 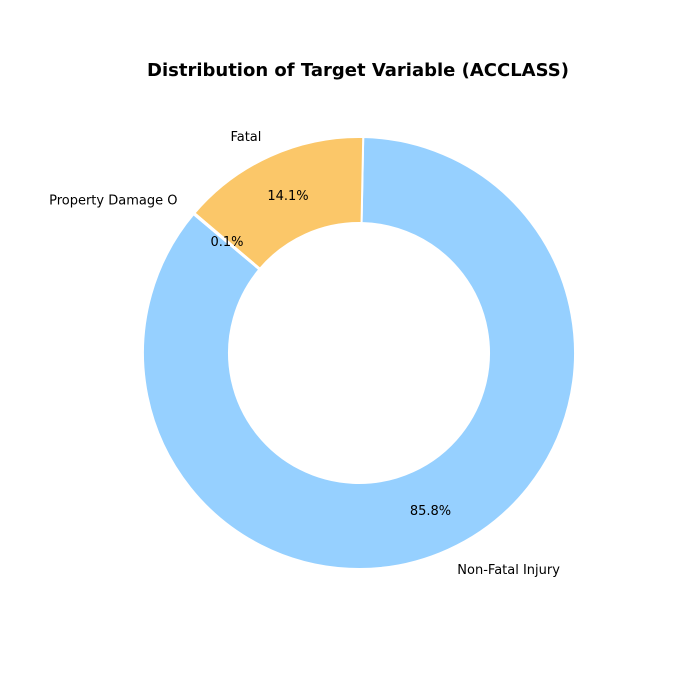 What do you see at coordinates (430, 511) in the screenshot?
I see `slice-percent-label: 85.8%` at bounding box center [430, 511].